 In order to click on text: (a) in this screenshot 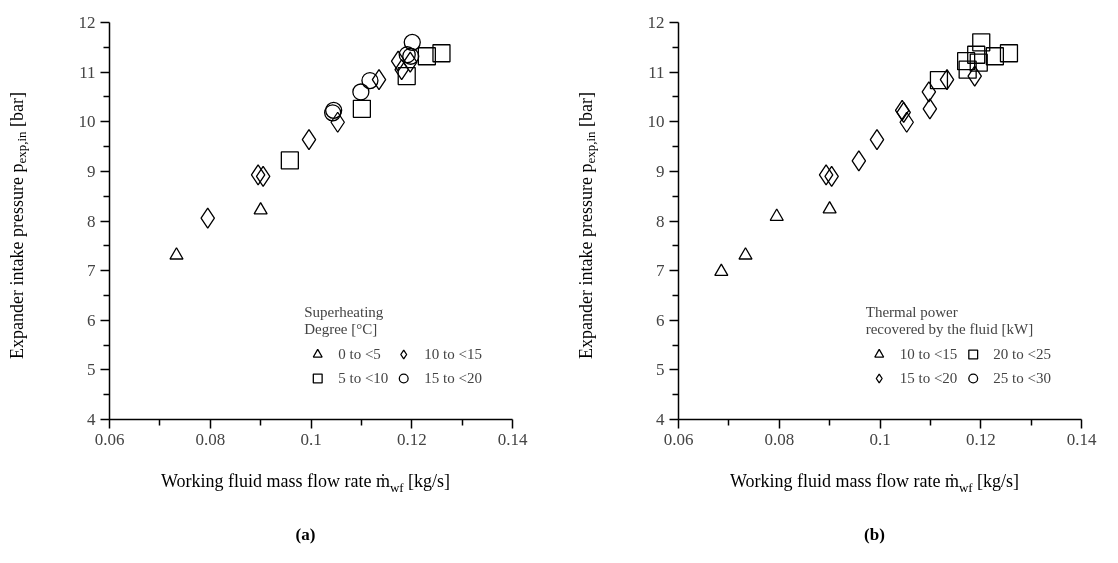, I will do `click(305, 535)`.